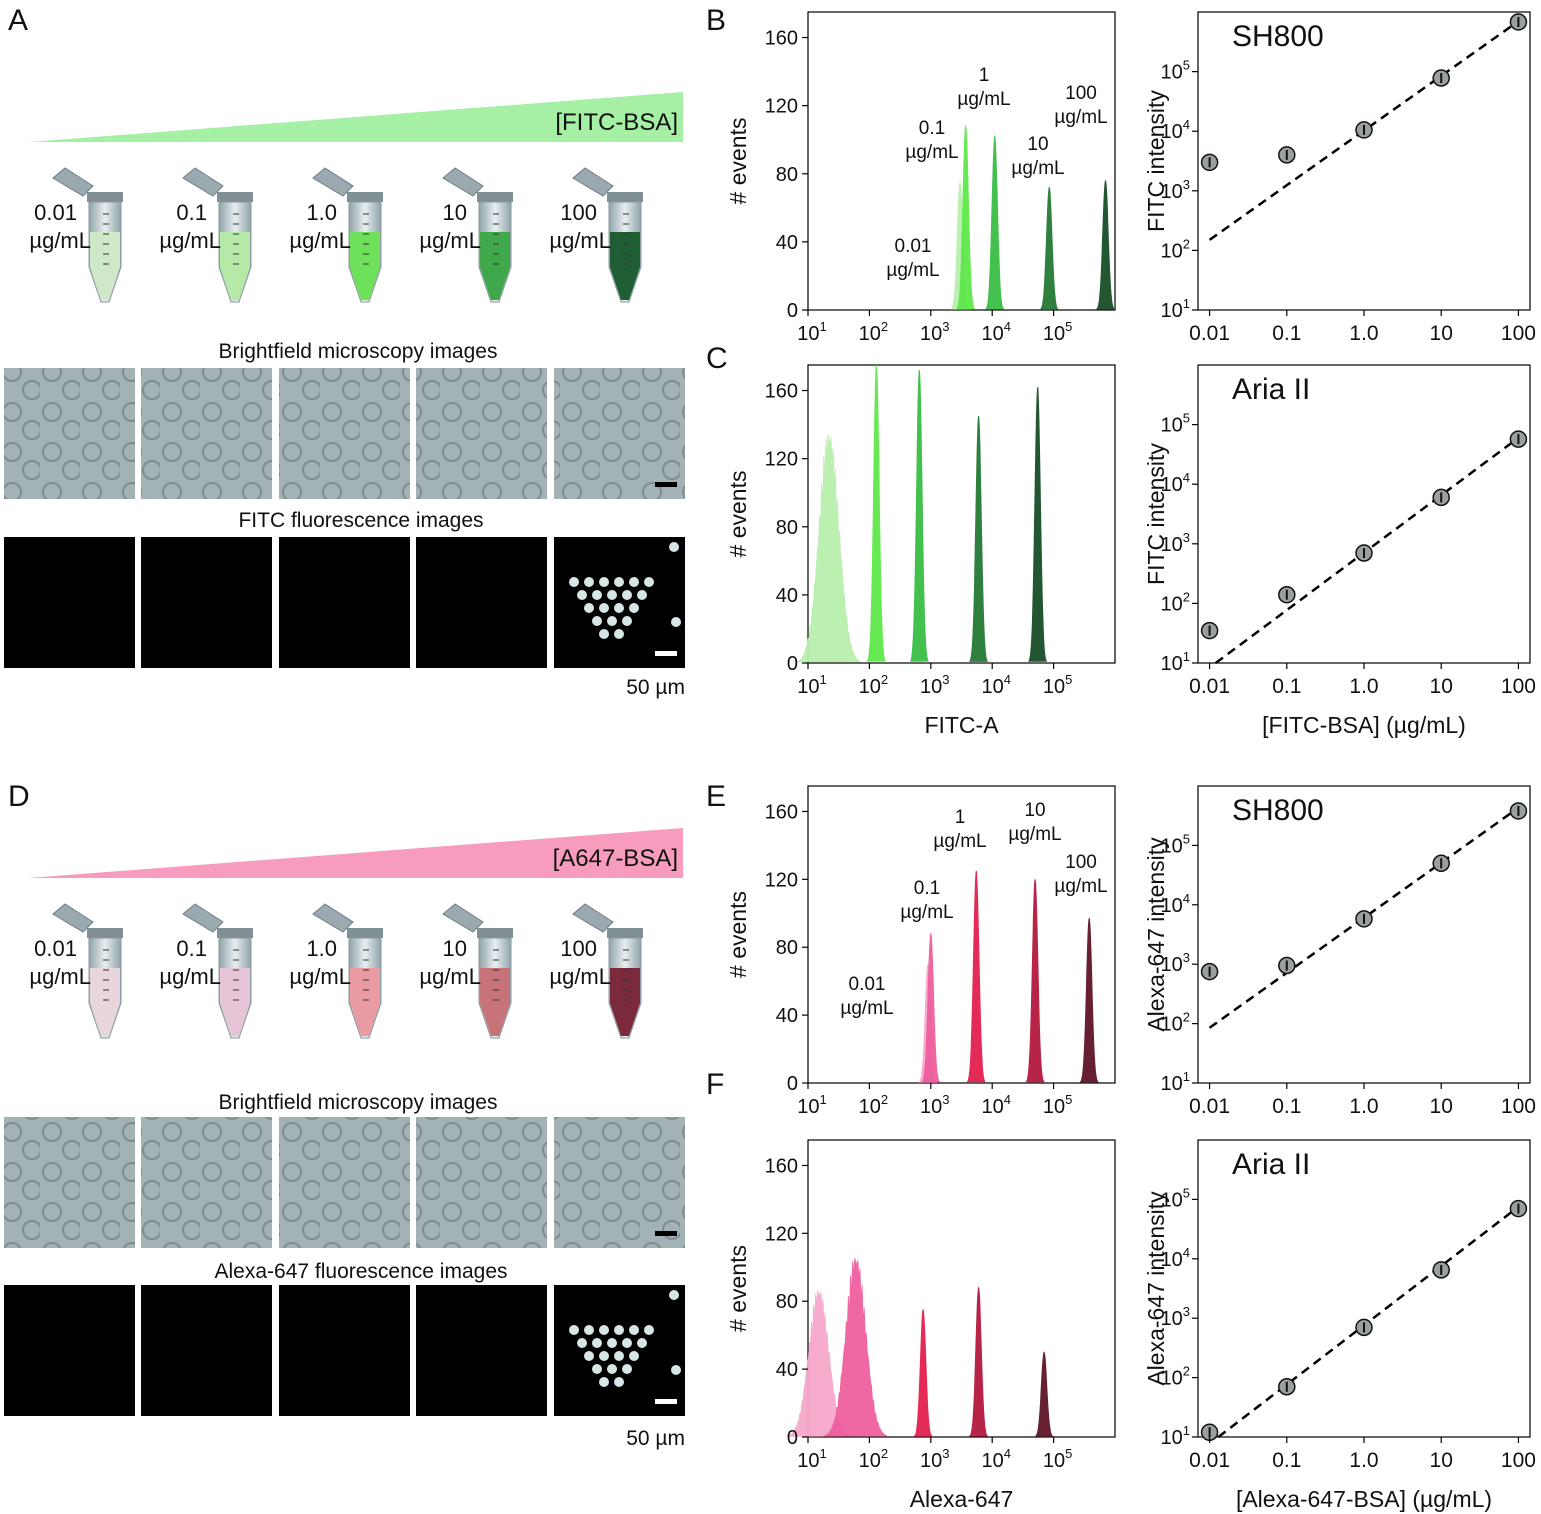  I want to click on tube-concentration-value: 1.0, so click(321, 948).